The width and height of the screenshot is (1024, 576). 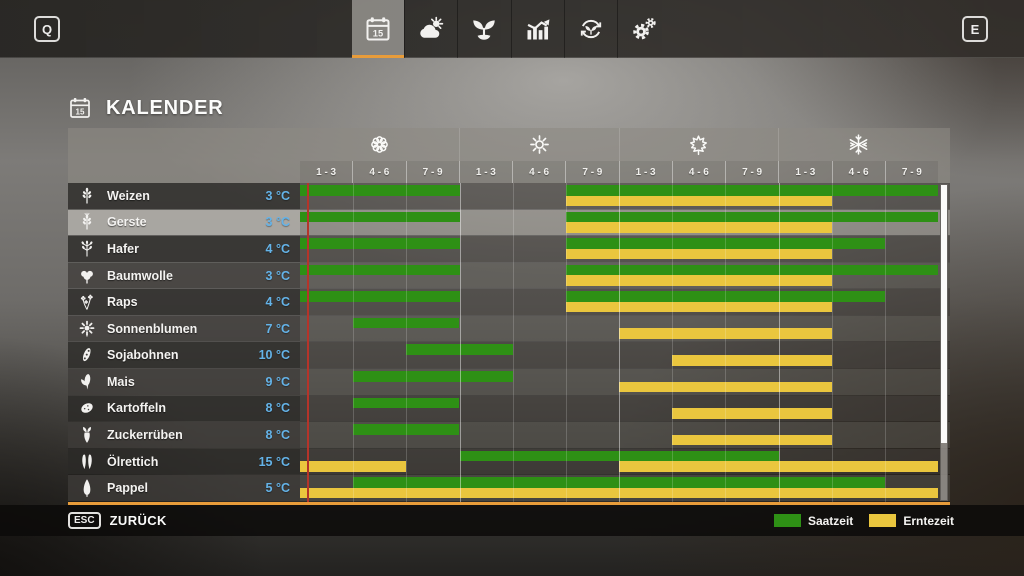 I want to click on tab-calendar: 15, so click(x=378, y=29).